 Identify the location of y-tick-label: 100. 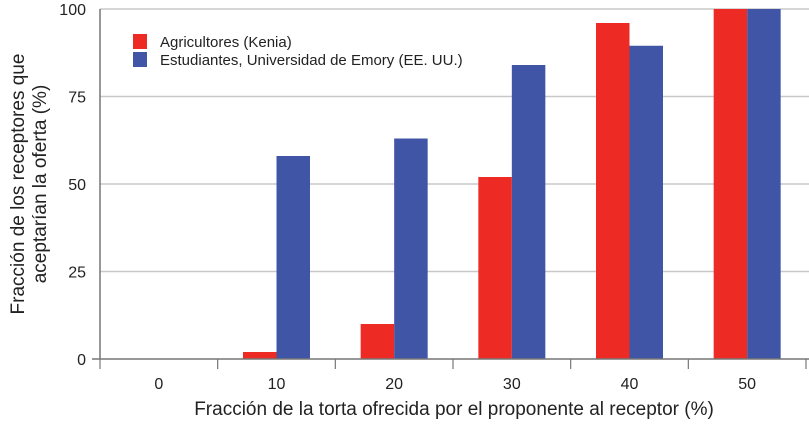
(72, 10).